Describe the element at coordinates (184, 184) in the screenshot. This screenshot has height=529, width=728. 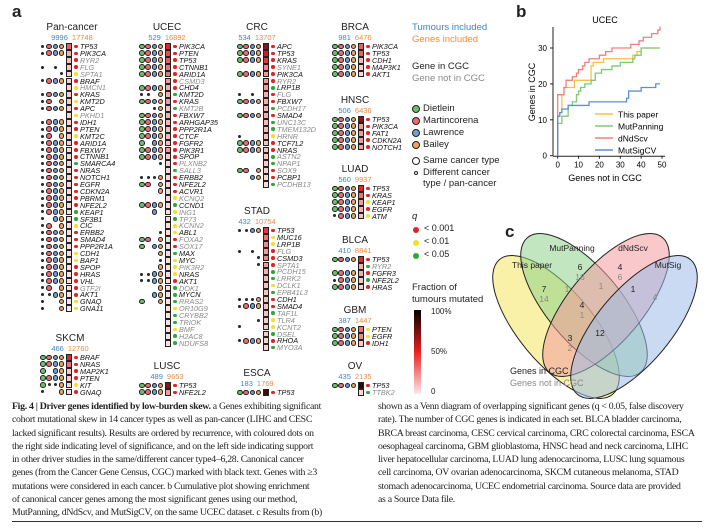
I see `gene-row: NFE2L2` at that location.